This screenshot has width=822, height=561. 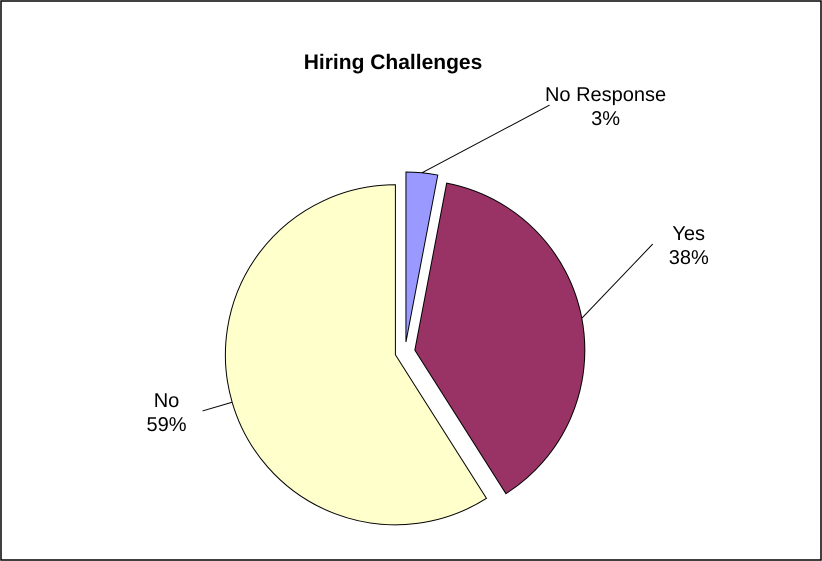 What do you see at coordinates (689, 234) in the screenshot?
I see `slice-label: Yes` at bounding box center [689, 234].